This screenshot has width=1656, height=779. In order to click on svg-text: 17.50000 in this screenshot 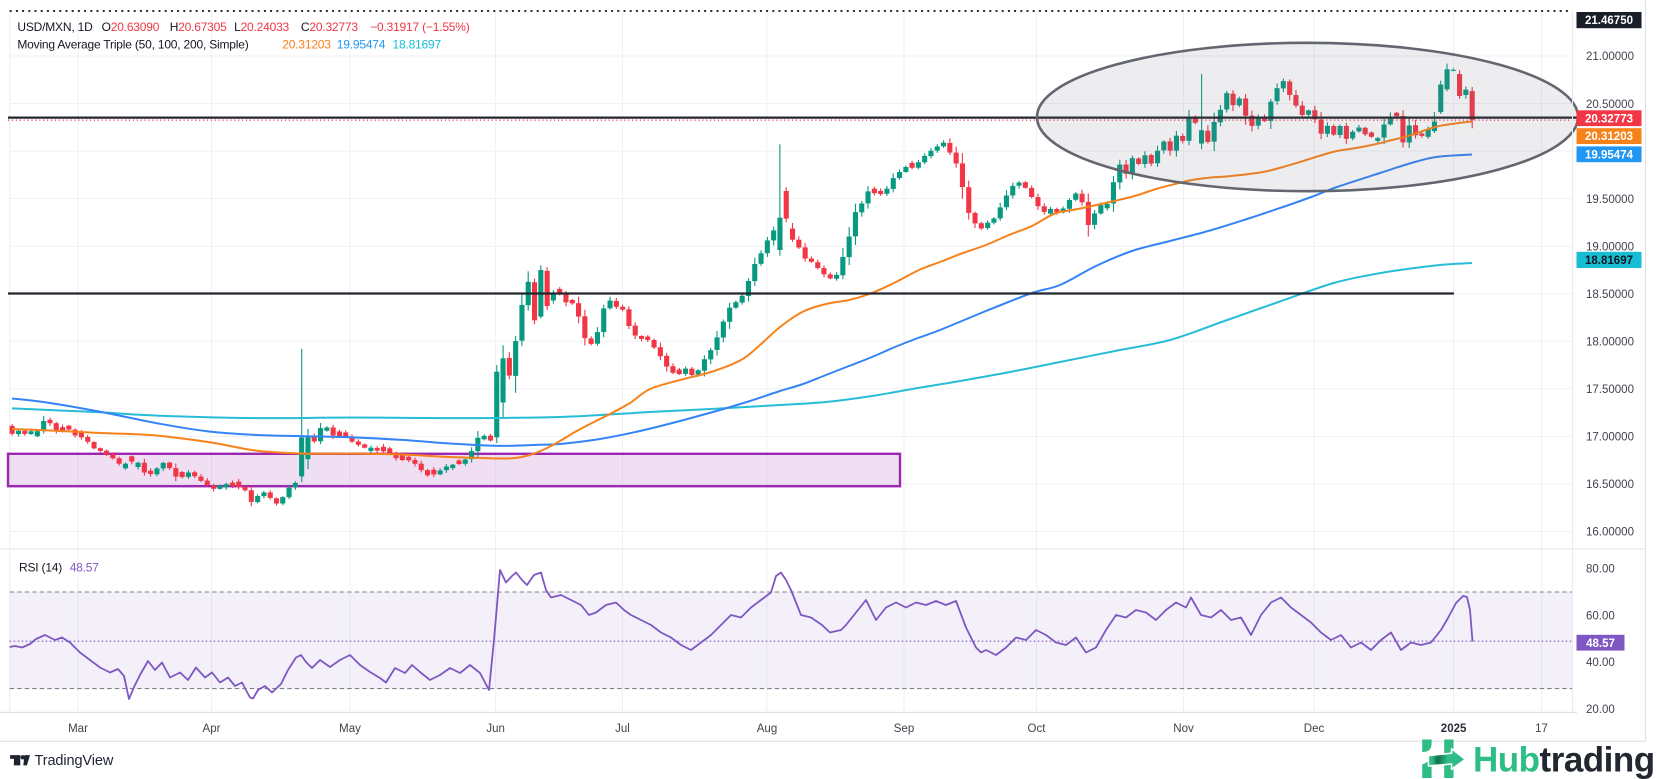, I will do `click(1610, 390)`.